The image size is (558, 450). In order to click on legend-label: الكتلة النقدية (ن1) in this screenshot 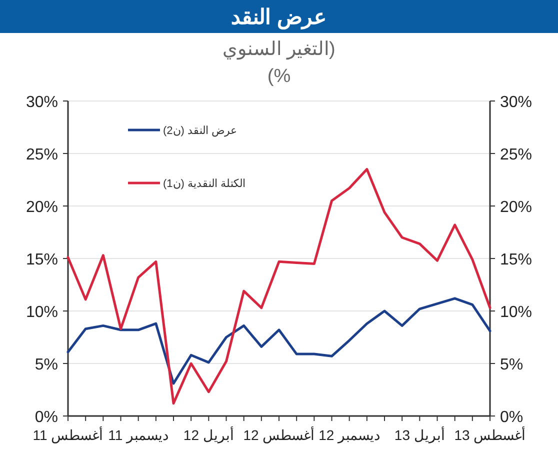, I will do `click(204, 184)`.